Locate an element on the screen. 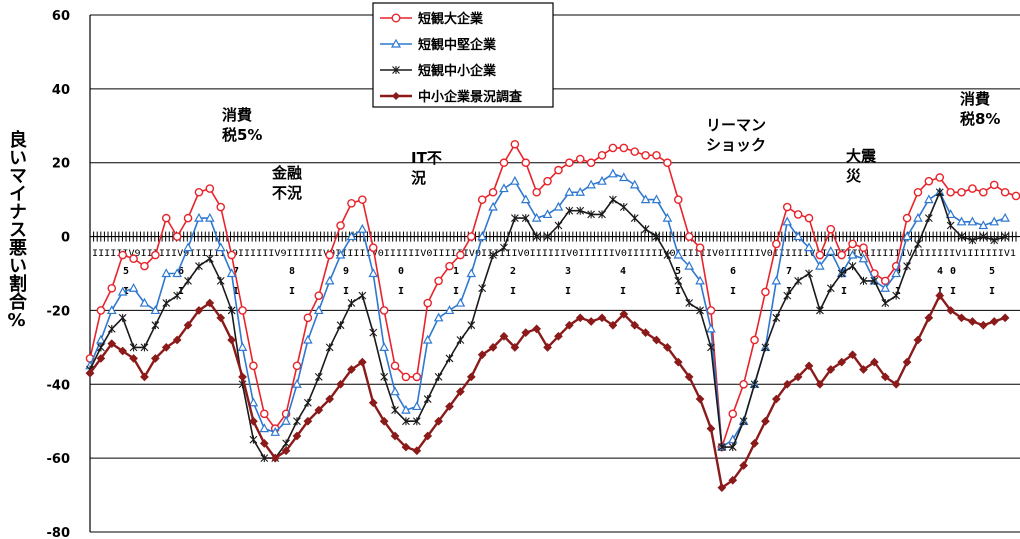 The width and height of the screenshot is (1020, 539). x-tick-year: 4 is located at coordinates (940, 271).